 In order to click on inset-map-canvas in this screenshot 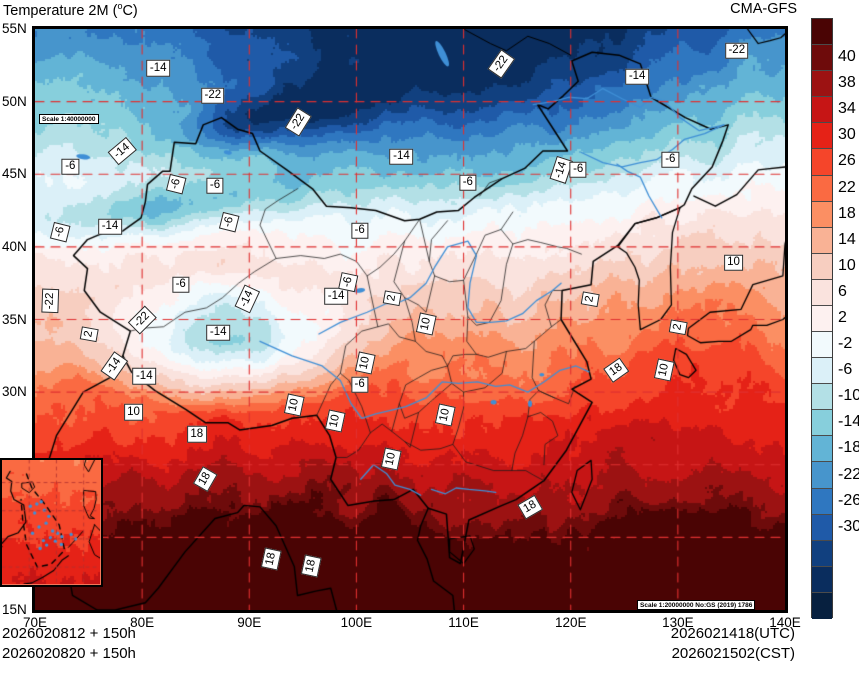, I will do `click(51, 522)`.